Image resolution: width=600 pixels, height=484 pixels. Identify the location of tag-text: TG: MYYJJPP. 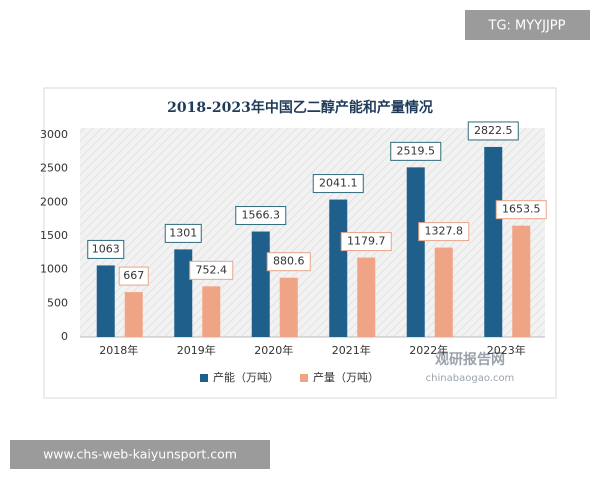
(527, 26).